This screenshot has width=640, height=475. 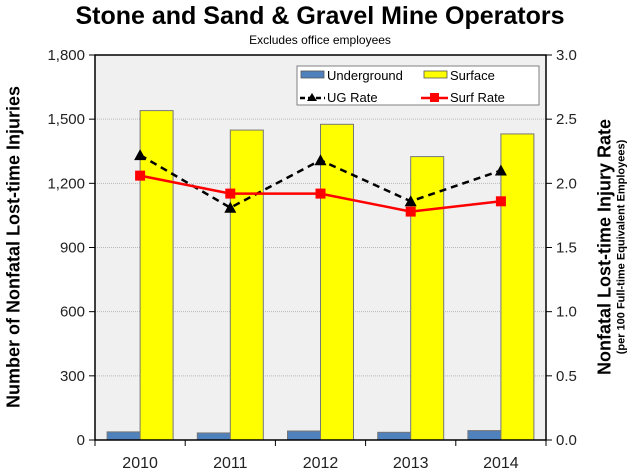 What do you see at coordinates (72, 312) in the screenshot?
I see `y-tick-label-left: 600` at bounding box center [72, 312].